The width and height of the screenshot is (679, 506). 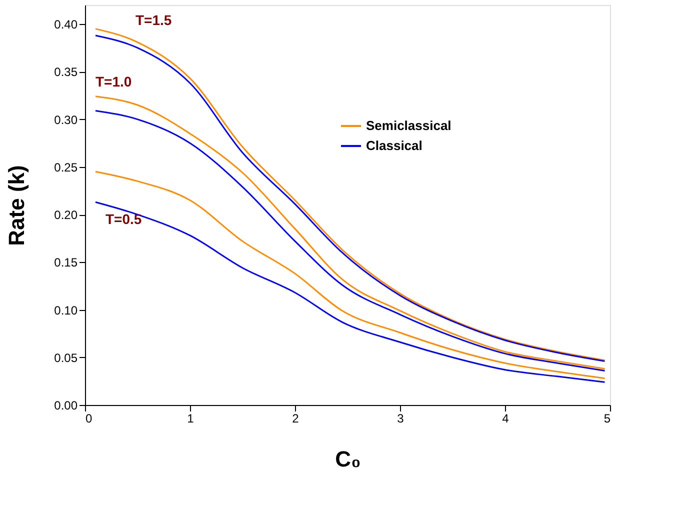 What do you see at coordinates (66, 167) in the screenshot?
I see `y-tick-label: 0.25` at bounding box center [66, 167].